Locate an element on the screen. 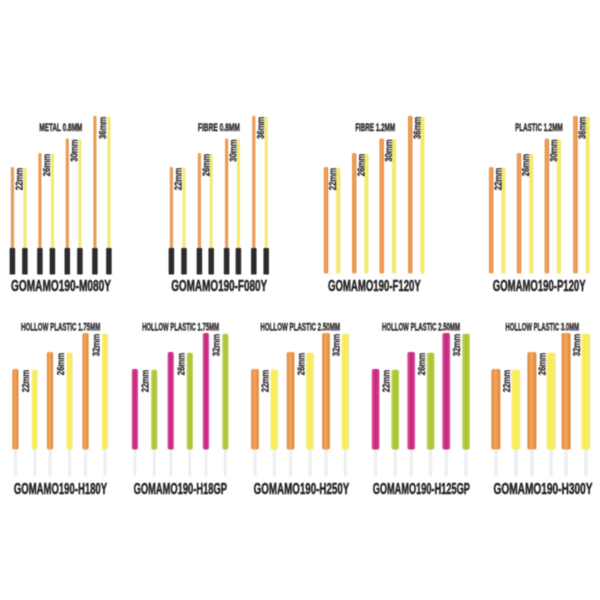 The width and height of the screenshot is (600, 600). svg-text: HOLLOW PLASTIC 3.0MM is located at coordinates (543, 327).